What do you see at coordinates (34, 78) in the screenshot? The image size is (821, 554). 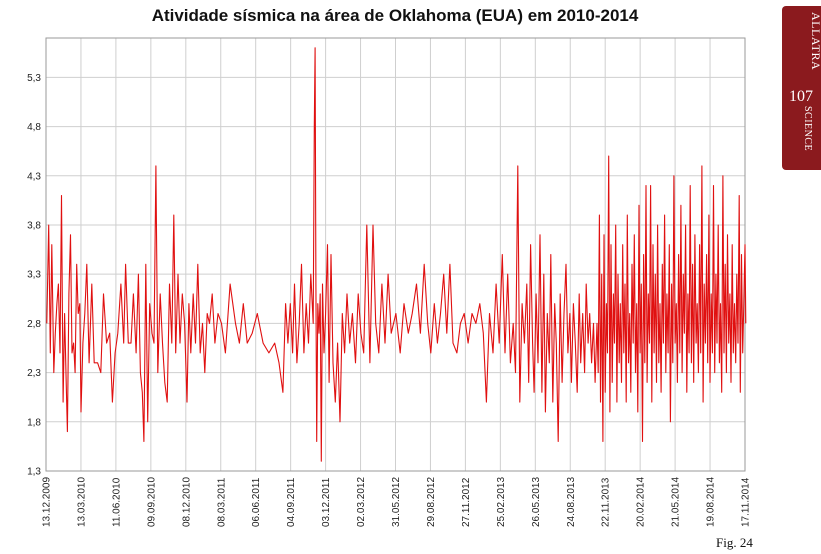 I see `y-tick-label: 5,3` at bounding box center [34, 78].